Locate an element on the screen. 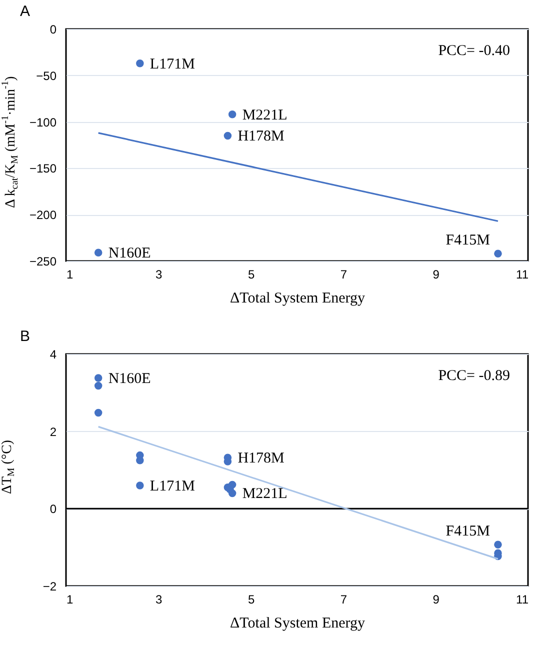 This screenshot has height=651, width=553. annotation: PCC= -0.40 is located at coordinates (474, 51).